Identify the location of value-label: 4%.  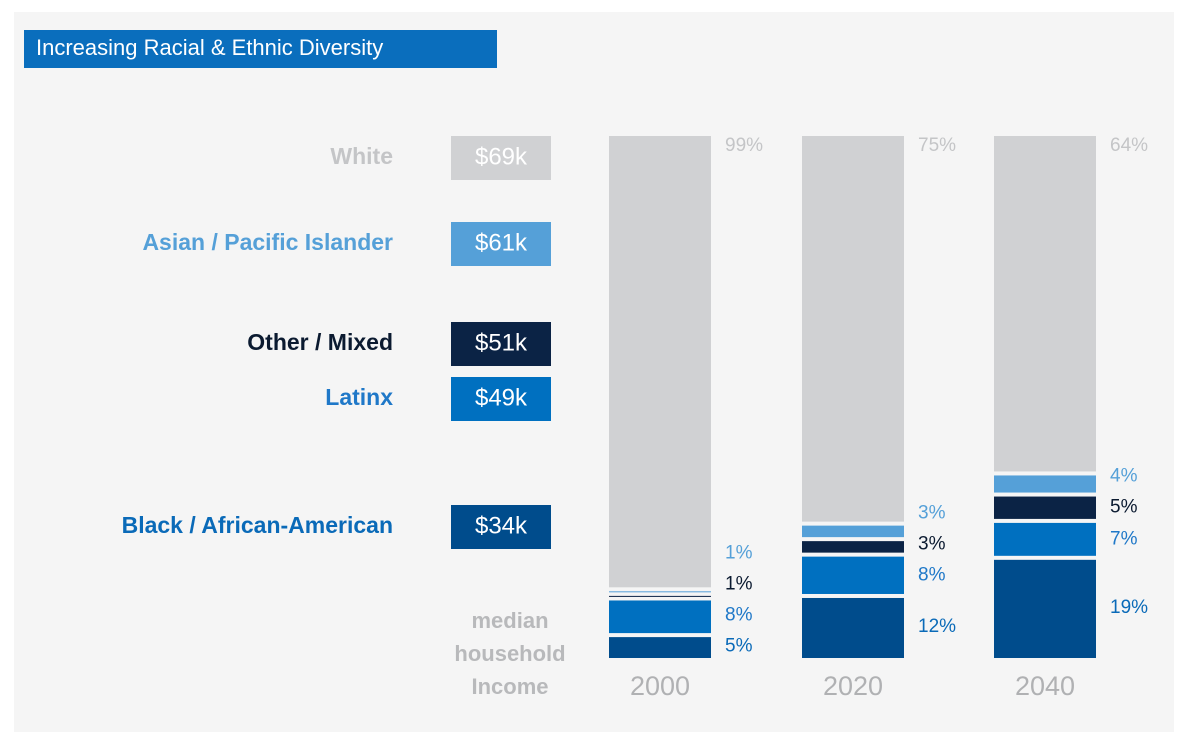
(1124, 476).